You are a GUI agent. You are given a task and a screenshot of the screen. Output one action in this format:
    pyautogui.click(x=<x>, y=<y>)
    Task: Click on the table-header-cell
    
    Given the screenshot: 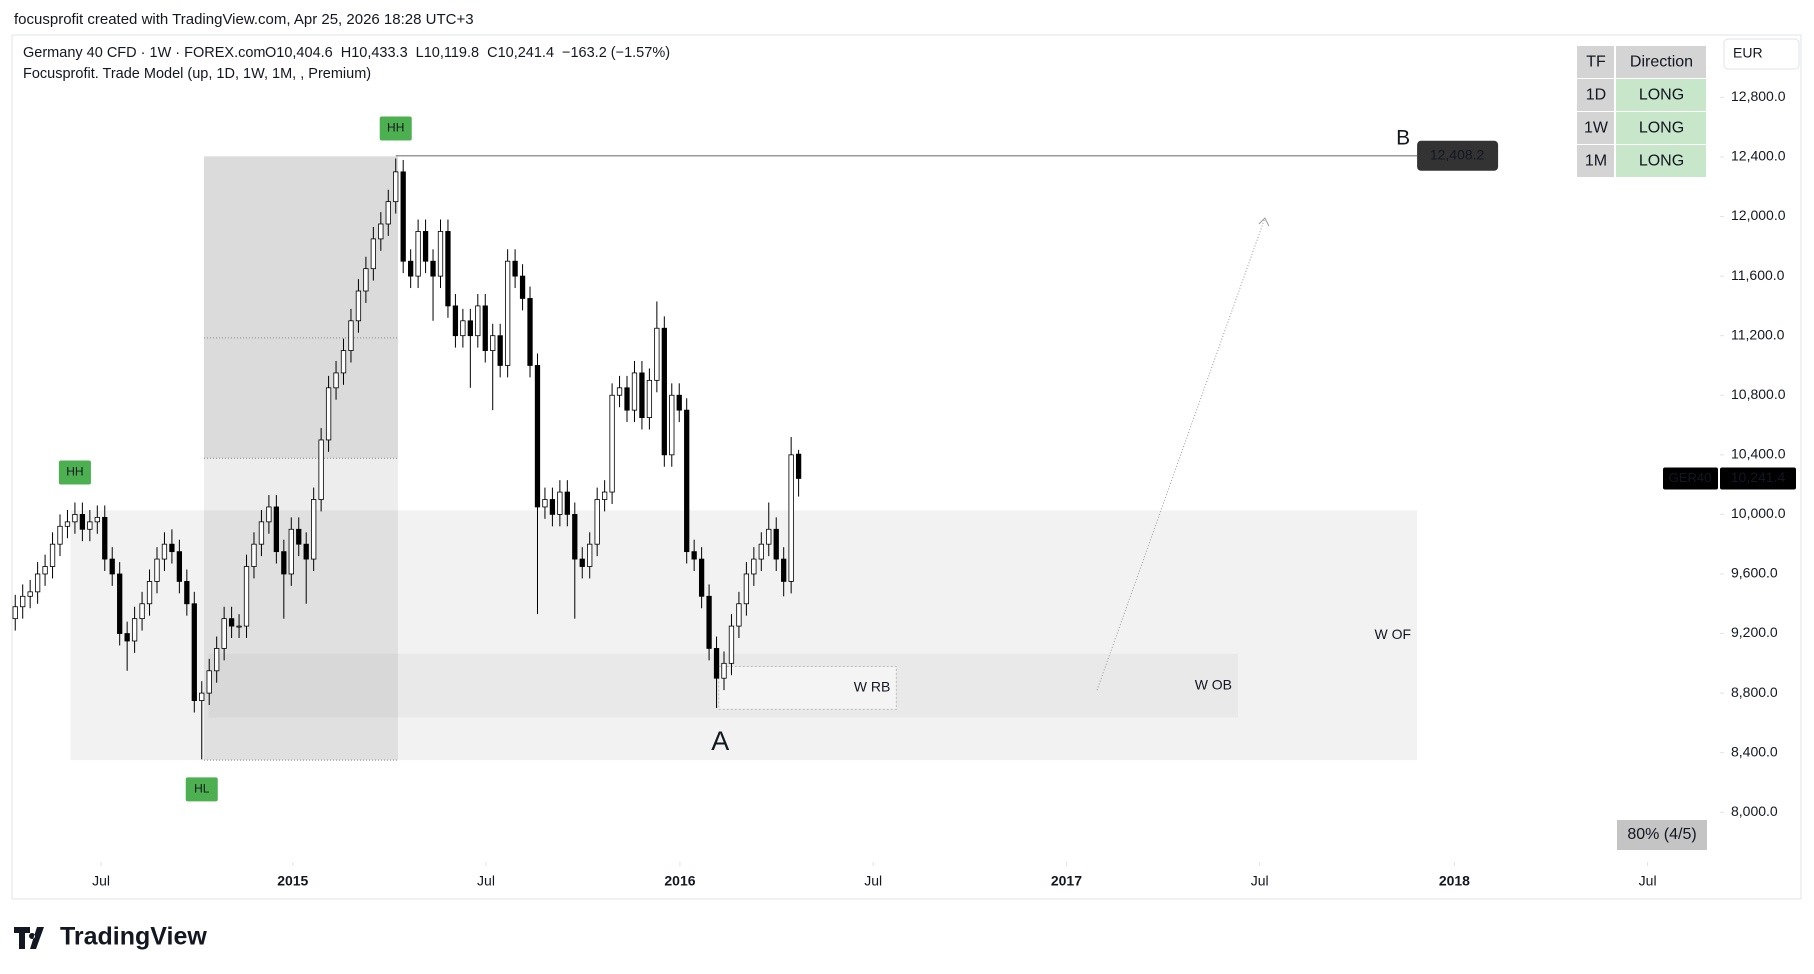 What is the action you would take?
    pyautogui.click(x=1661, y=62)
    